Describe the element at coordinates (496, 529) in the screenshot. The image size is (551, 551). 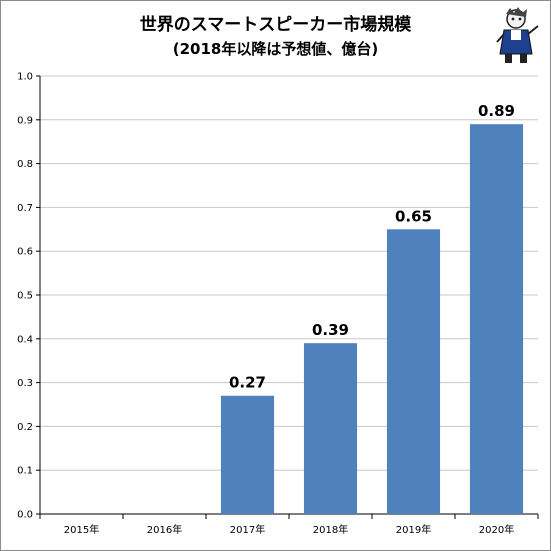
I see `x-tick-label: 2020年` at that location.